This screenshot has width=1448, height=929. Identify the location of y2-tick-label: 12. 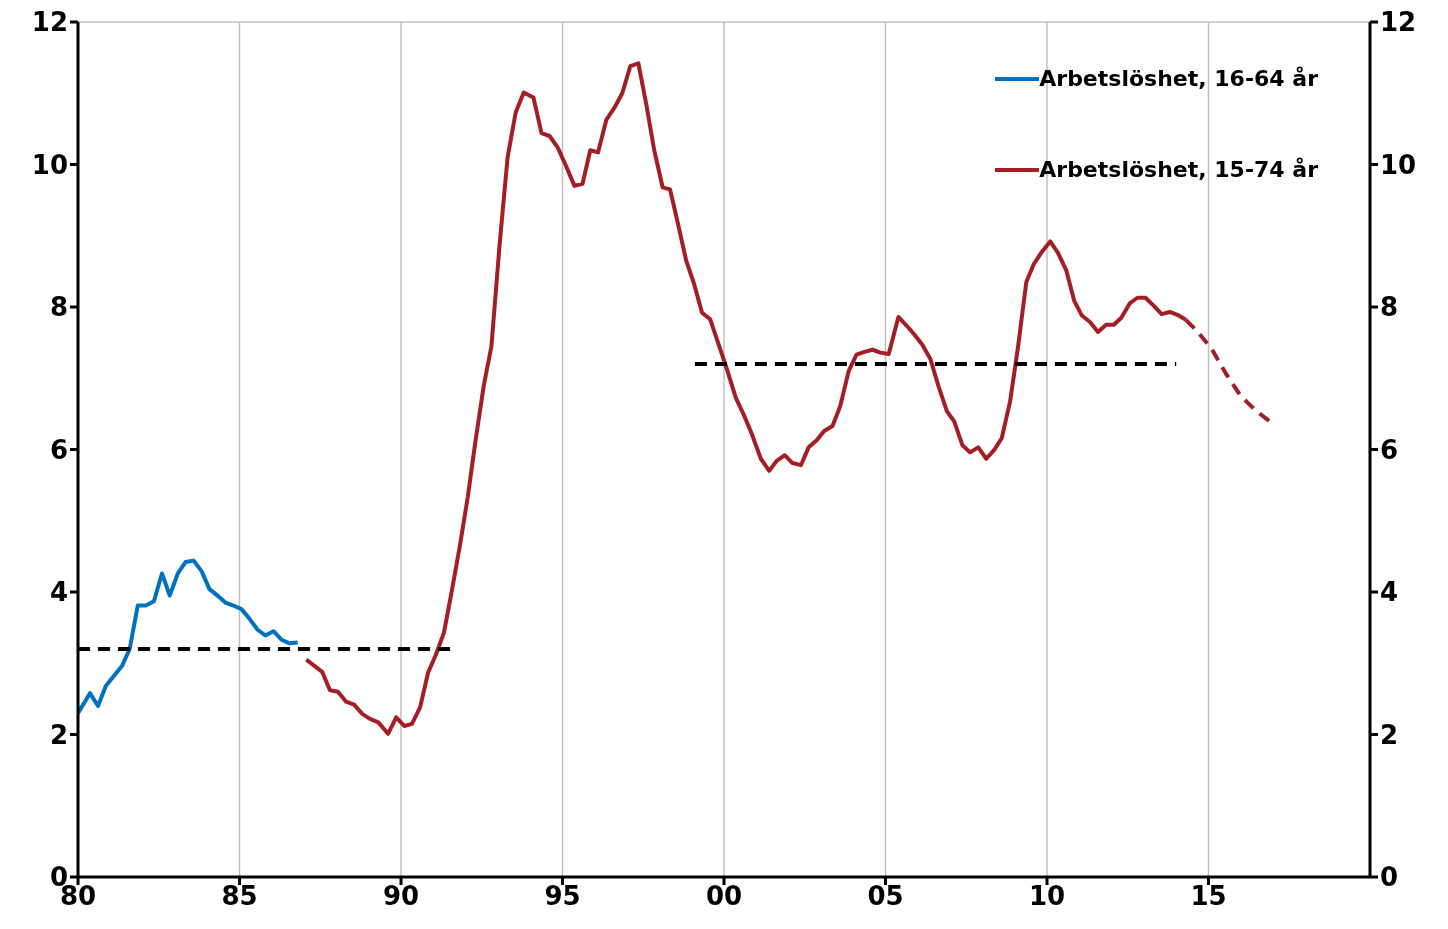
(1398, 22).